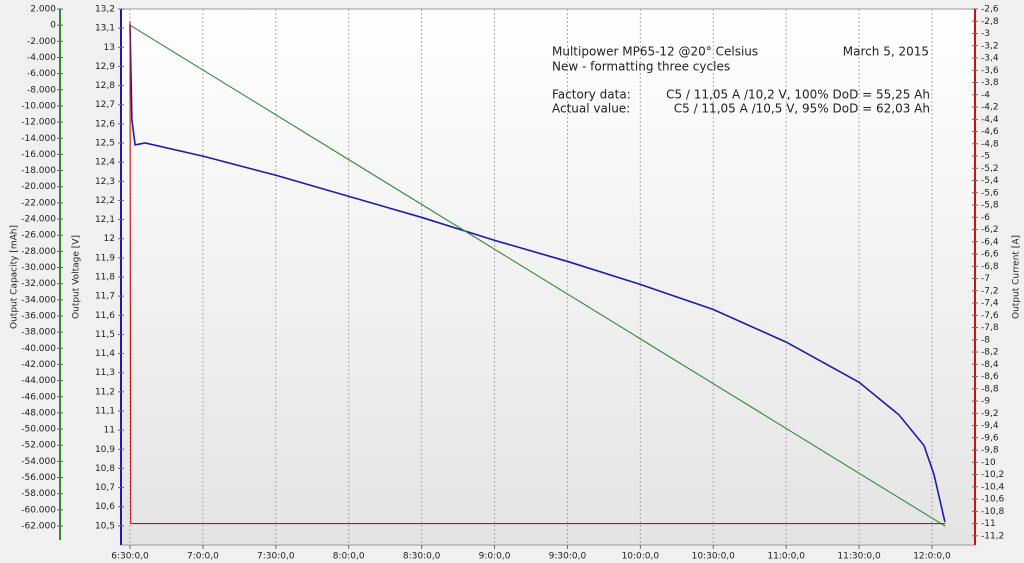  Describe the element at coordinates (105, 297) in the screenshot. I see `y-tick-label: 11,7` at that location.